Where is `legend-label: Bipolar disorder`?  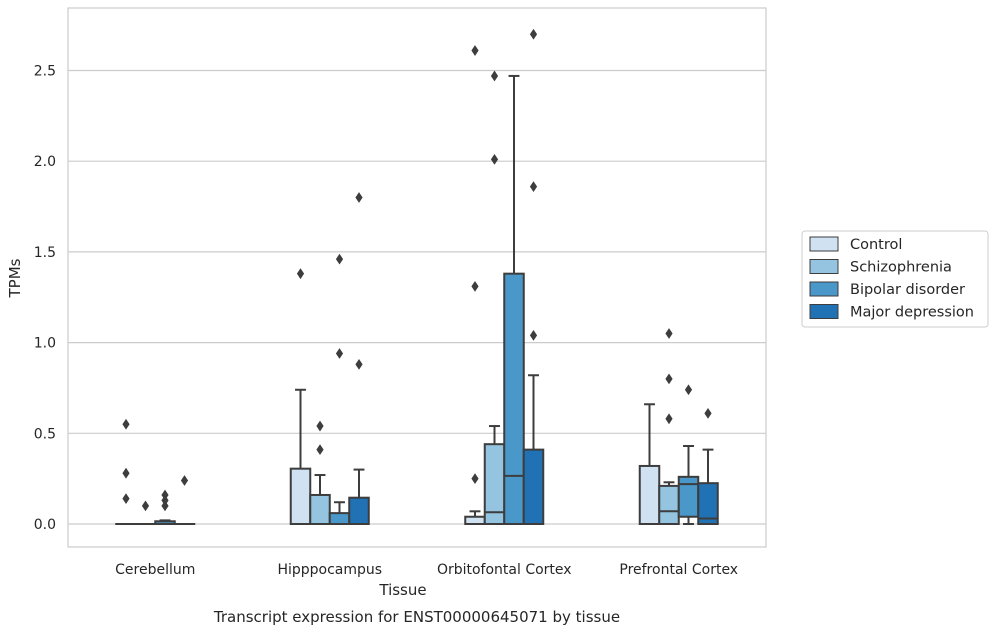
legend-label: Bipolar disorder is located at coordinates (907, 290).